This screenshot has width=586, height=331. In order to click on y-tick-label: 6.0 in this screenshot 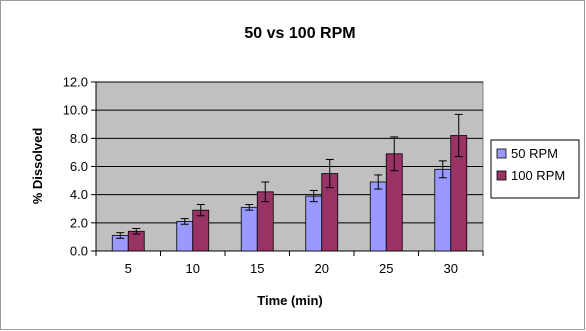, I will do `click(79, 166)`.